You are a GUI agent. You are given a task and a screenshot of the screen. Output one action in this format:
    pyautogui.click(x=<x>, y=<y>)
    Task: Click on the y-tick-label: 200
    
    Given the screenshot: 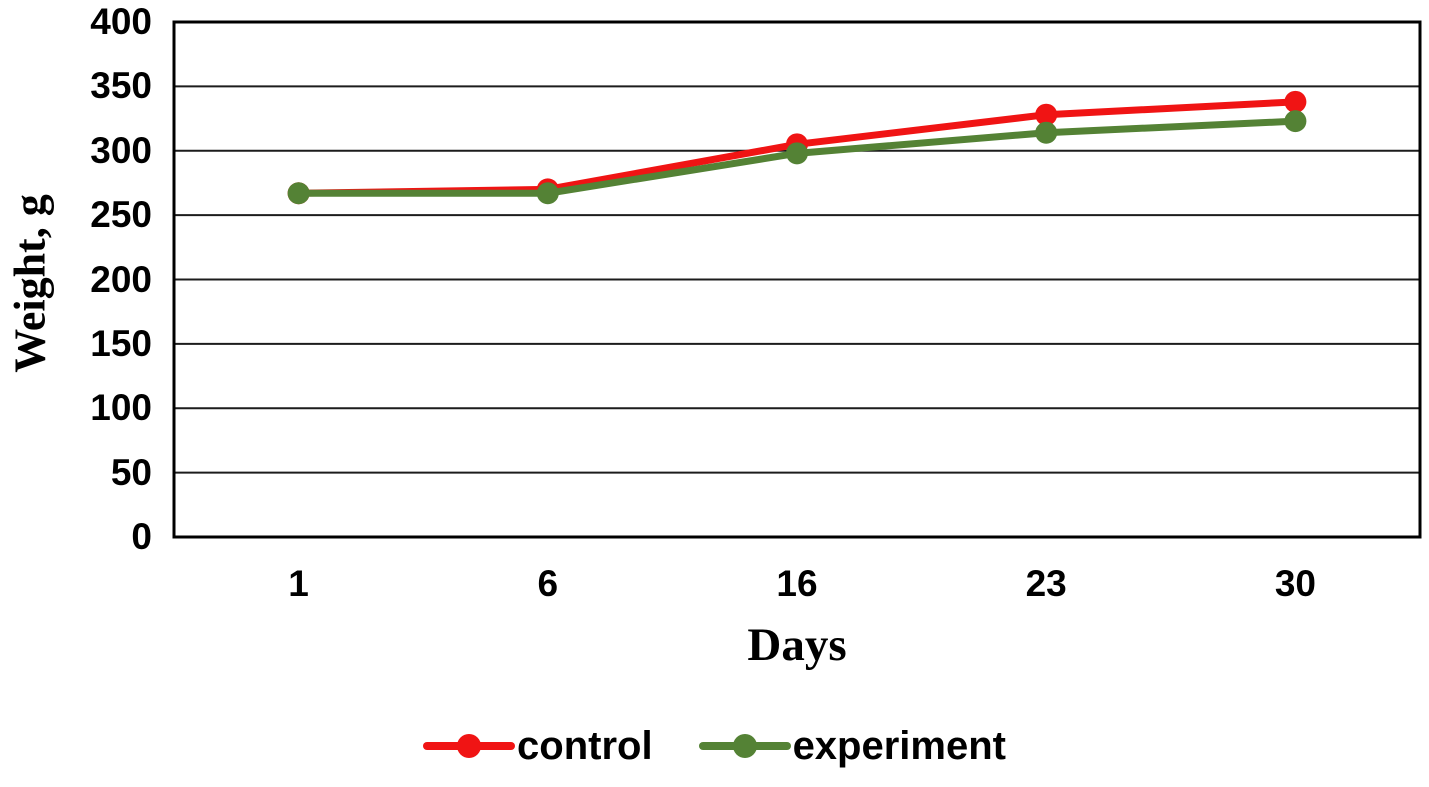 What is the action you would take?
    pyautogui.click(x=121, y=279)
    